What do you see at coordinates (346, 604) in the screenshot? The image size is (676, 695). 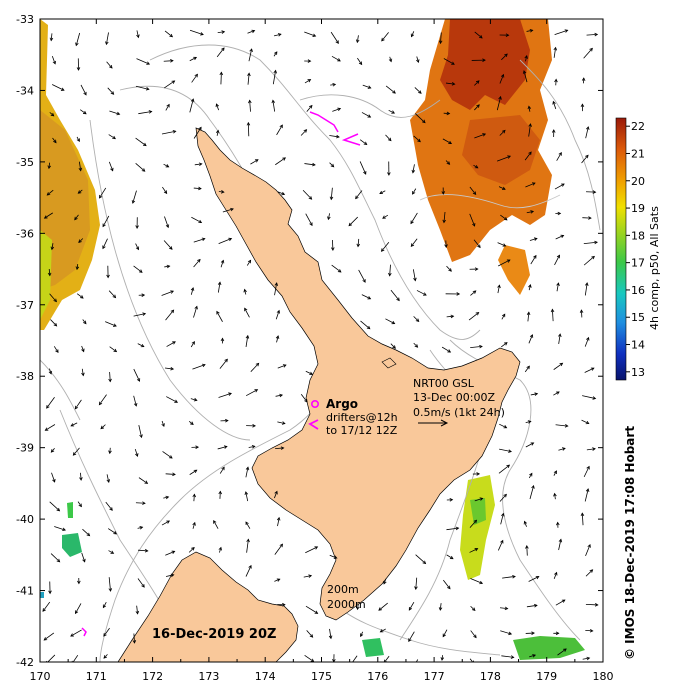 I see `depth-2000-label: 2000m` at bounding box center [346, 604].